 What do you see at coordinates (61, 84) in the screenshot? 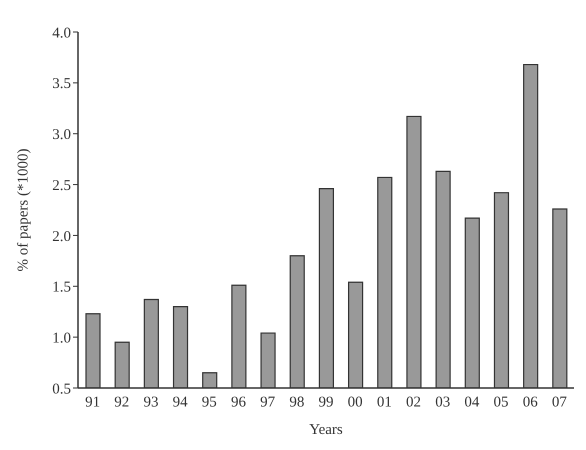
I see `y-tick-label: 3.5` at bounding box center [61, 84].